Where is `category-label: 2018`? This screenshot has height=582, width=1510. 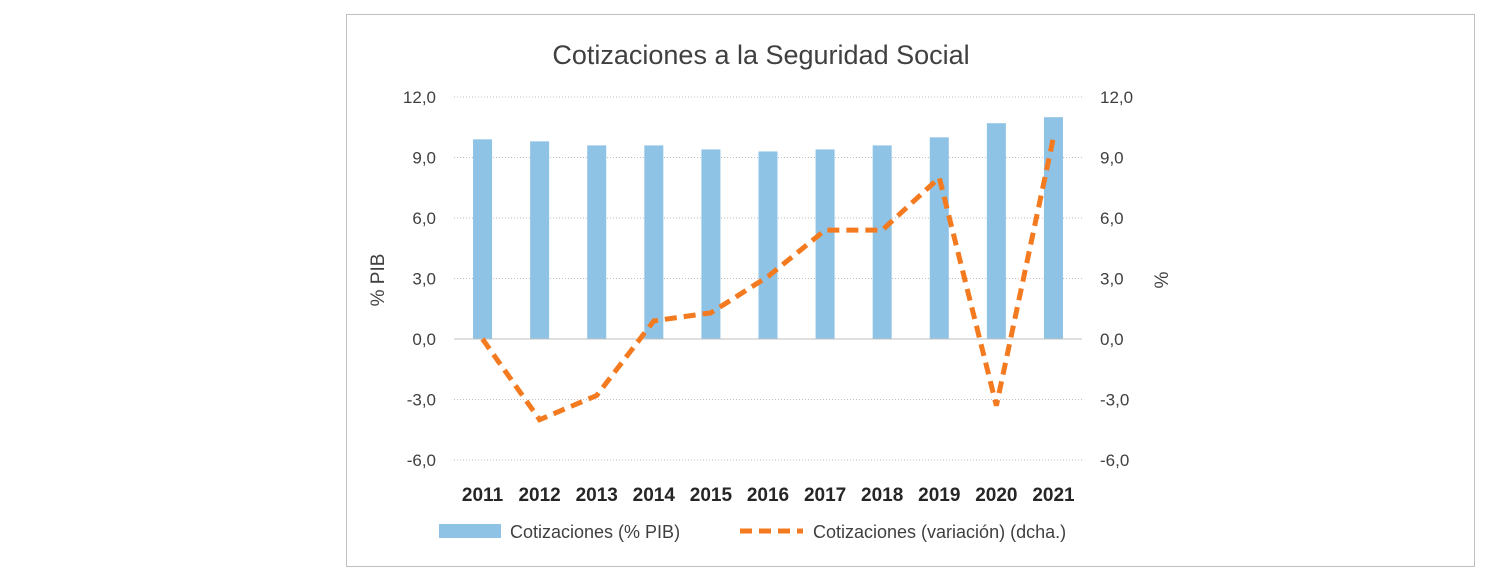
category-label: 2018 is located at coordinates (882, 495).